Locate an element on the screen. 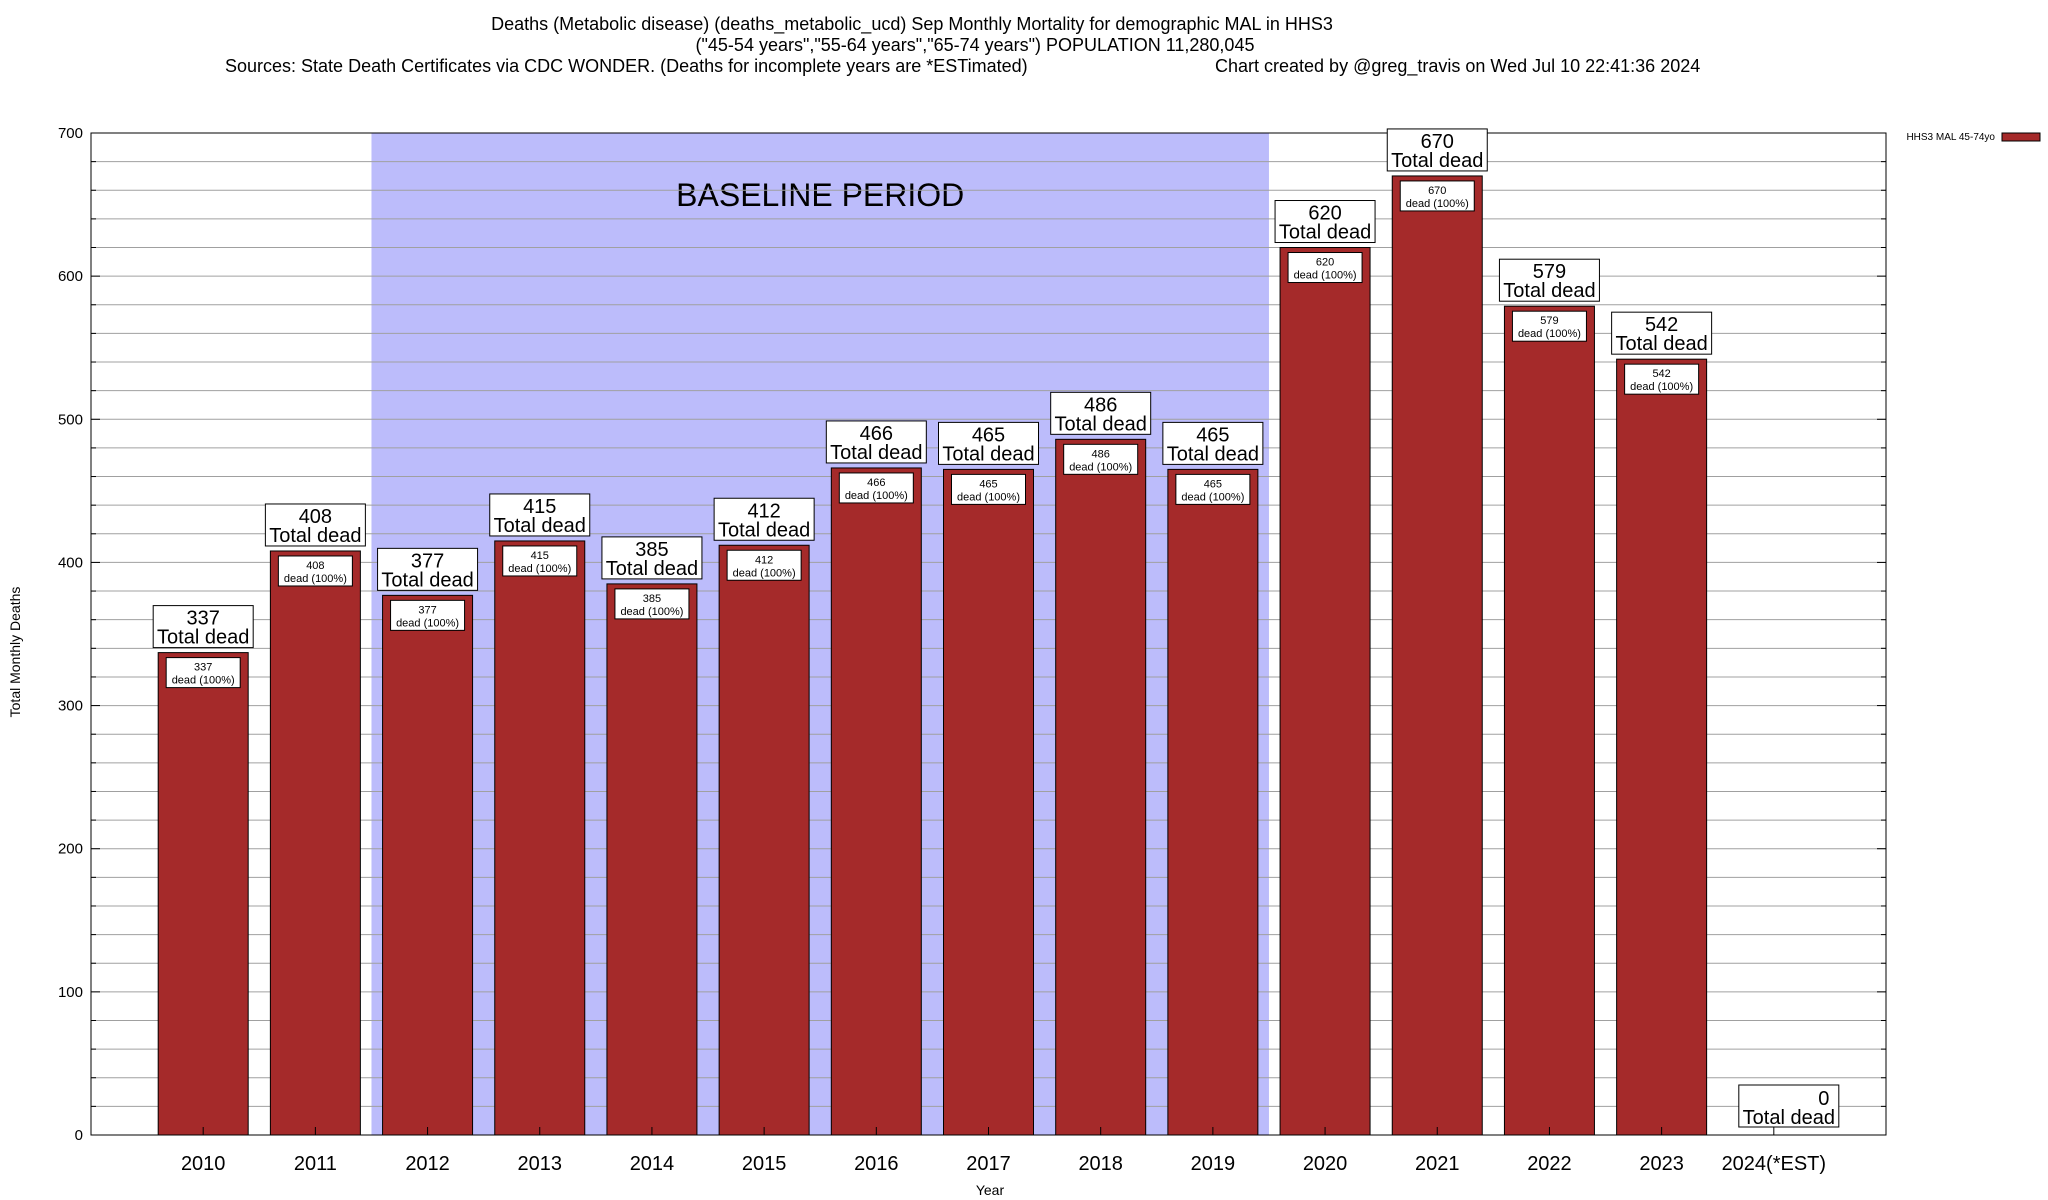 The width and height of the screenshot is (2048, 1200). legend-entry-label: HHS3 MAL 45-74yo is located at coordinates (1950, 137).